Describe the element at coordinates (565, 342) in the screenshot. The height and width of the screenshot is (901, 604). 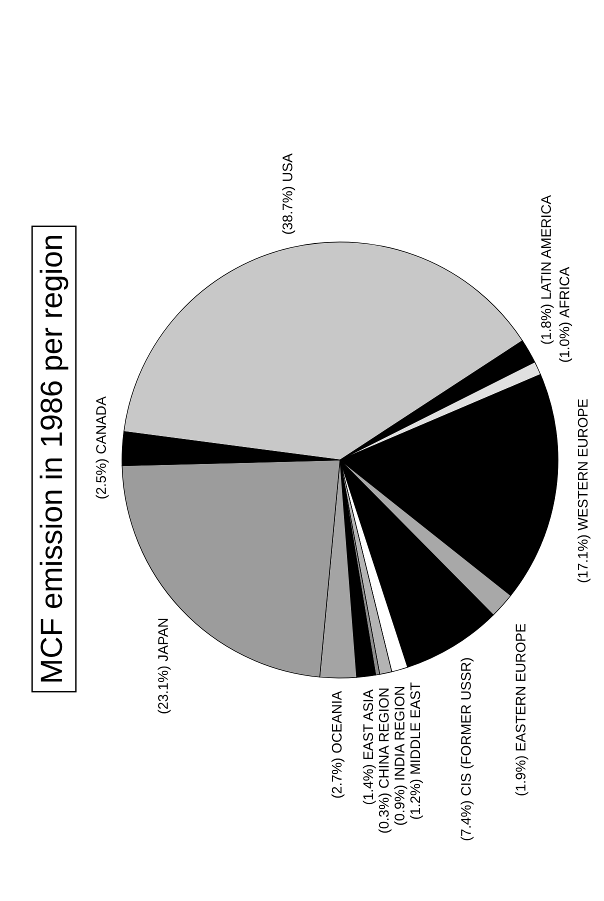
I see `data-label: (1.0%)` at that location.